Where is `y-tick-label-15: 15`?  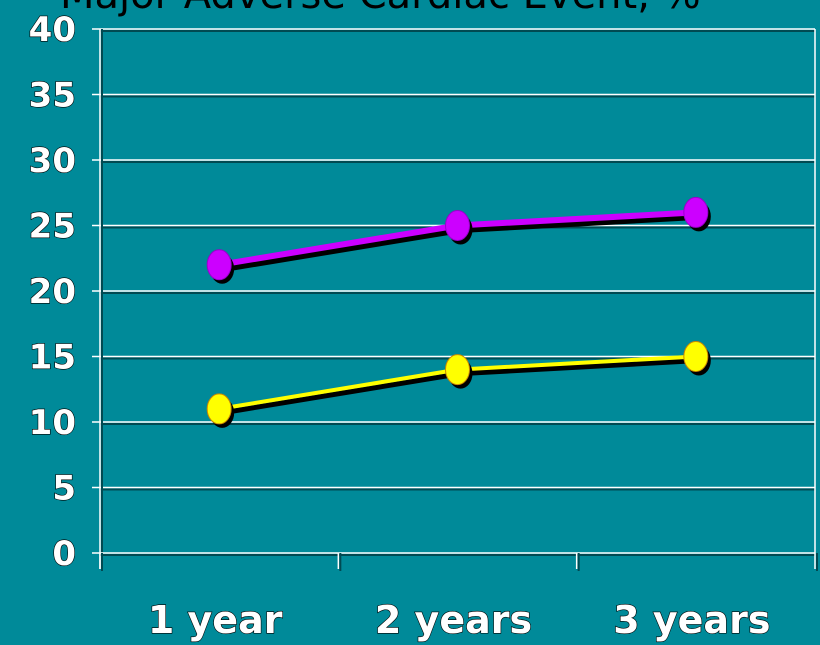 y-tick-label-15: 15 is located at coordinates (52, 358).